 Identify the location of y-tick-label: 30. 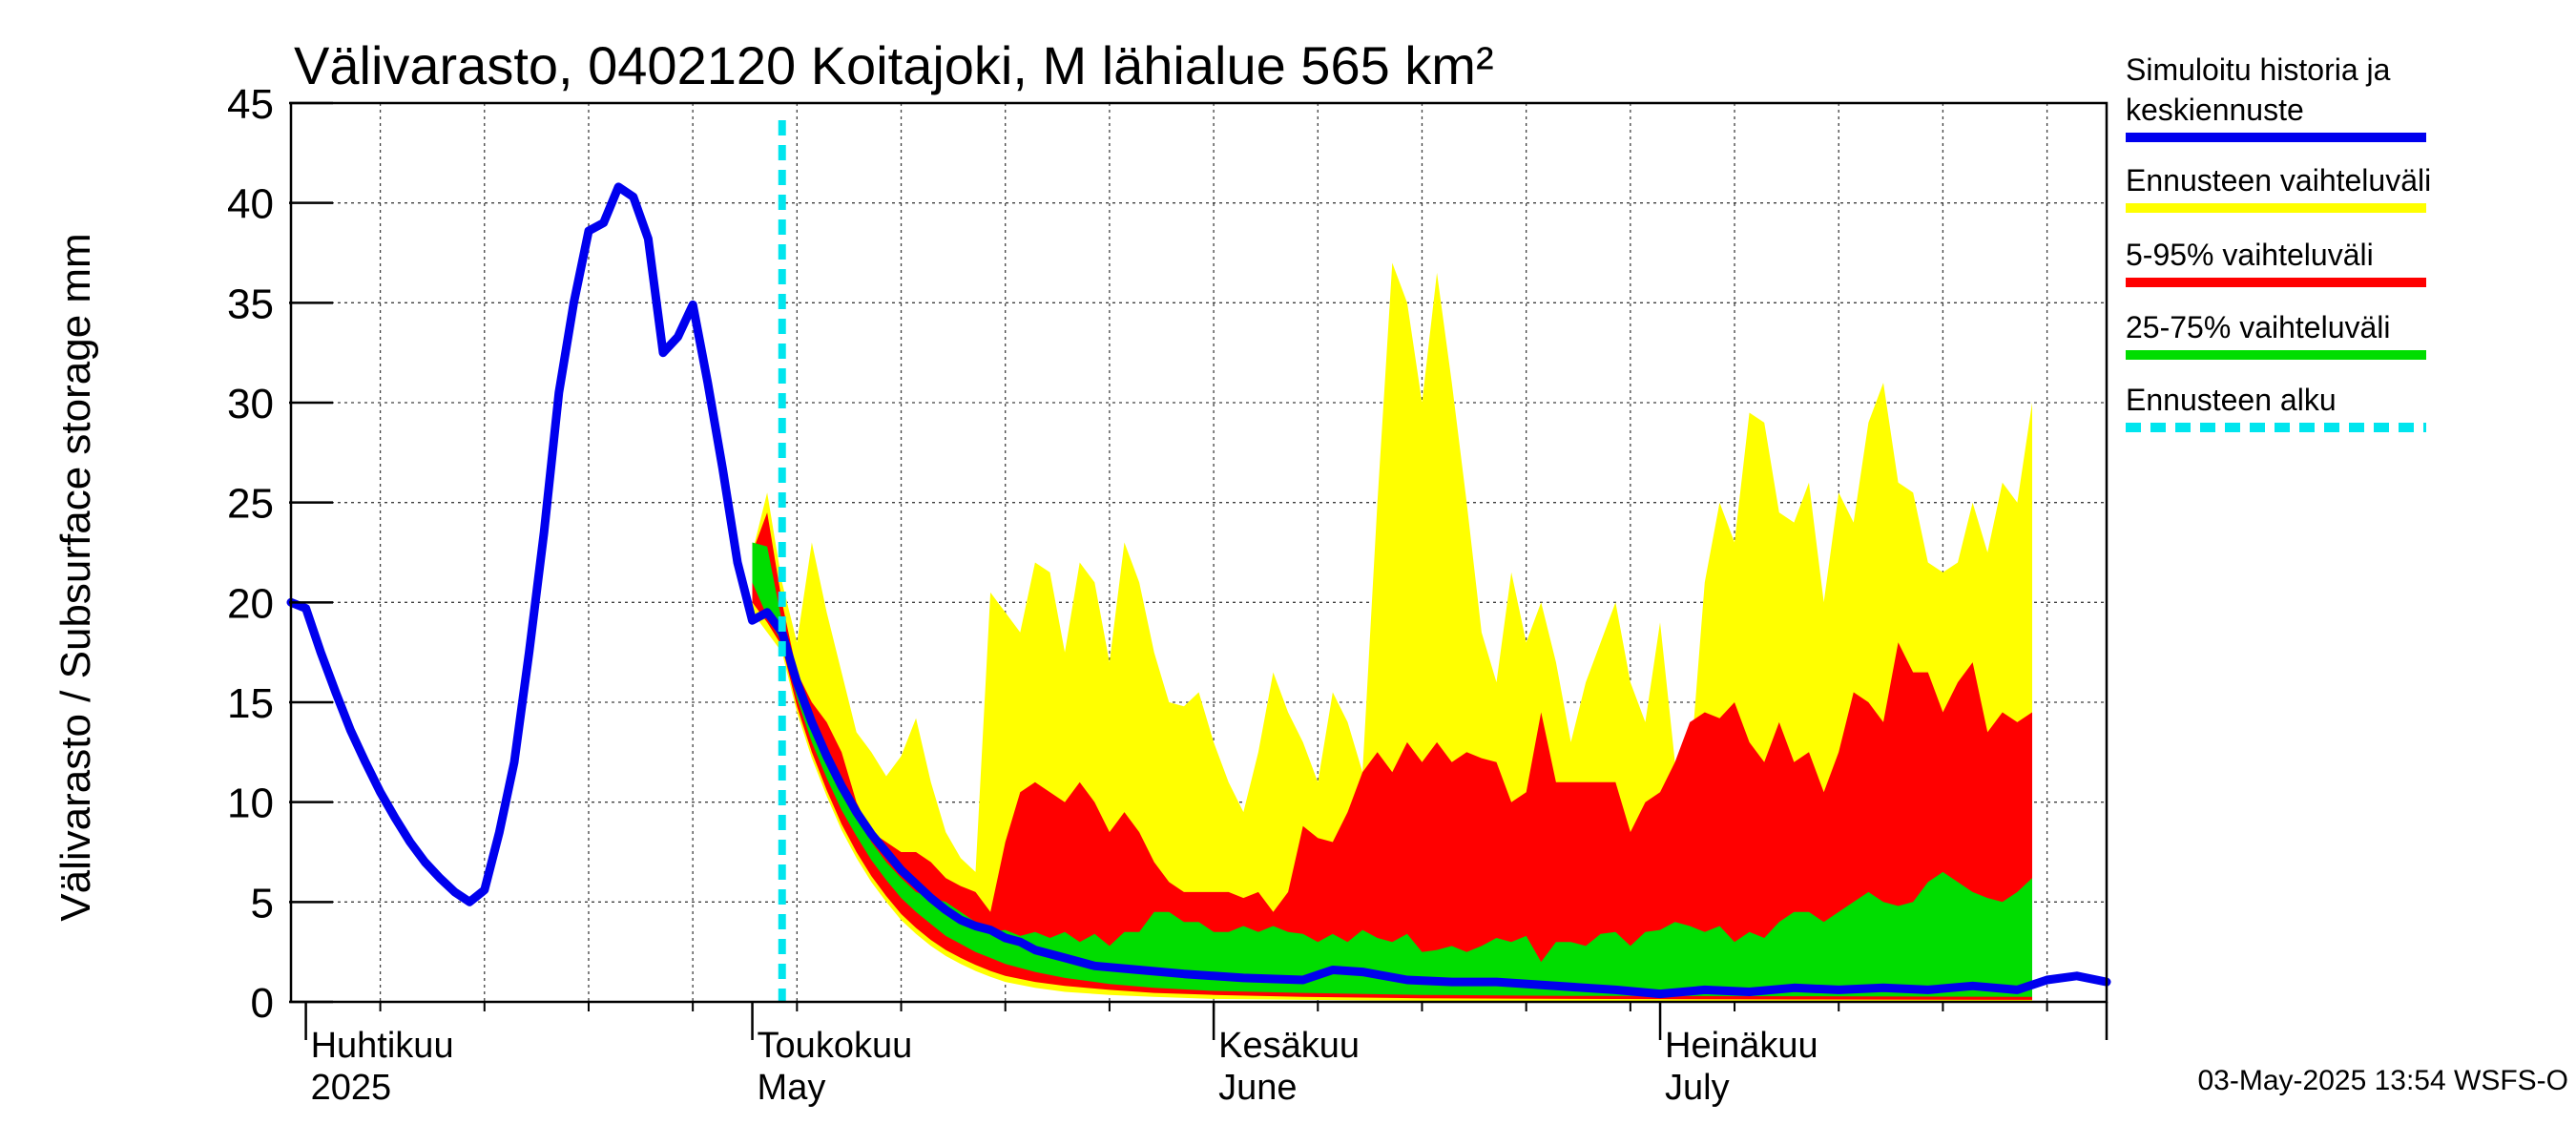
(250, 404).